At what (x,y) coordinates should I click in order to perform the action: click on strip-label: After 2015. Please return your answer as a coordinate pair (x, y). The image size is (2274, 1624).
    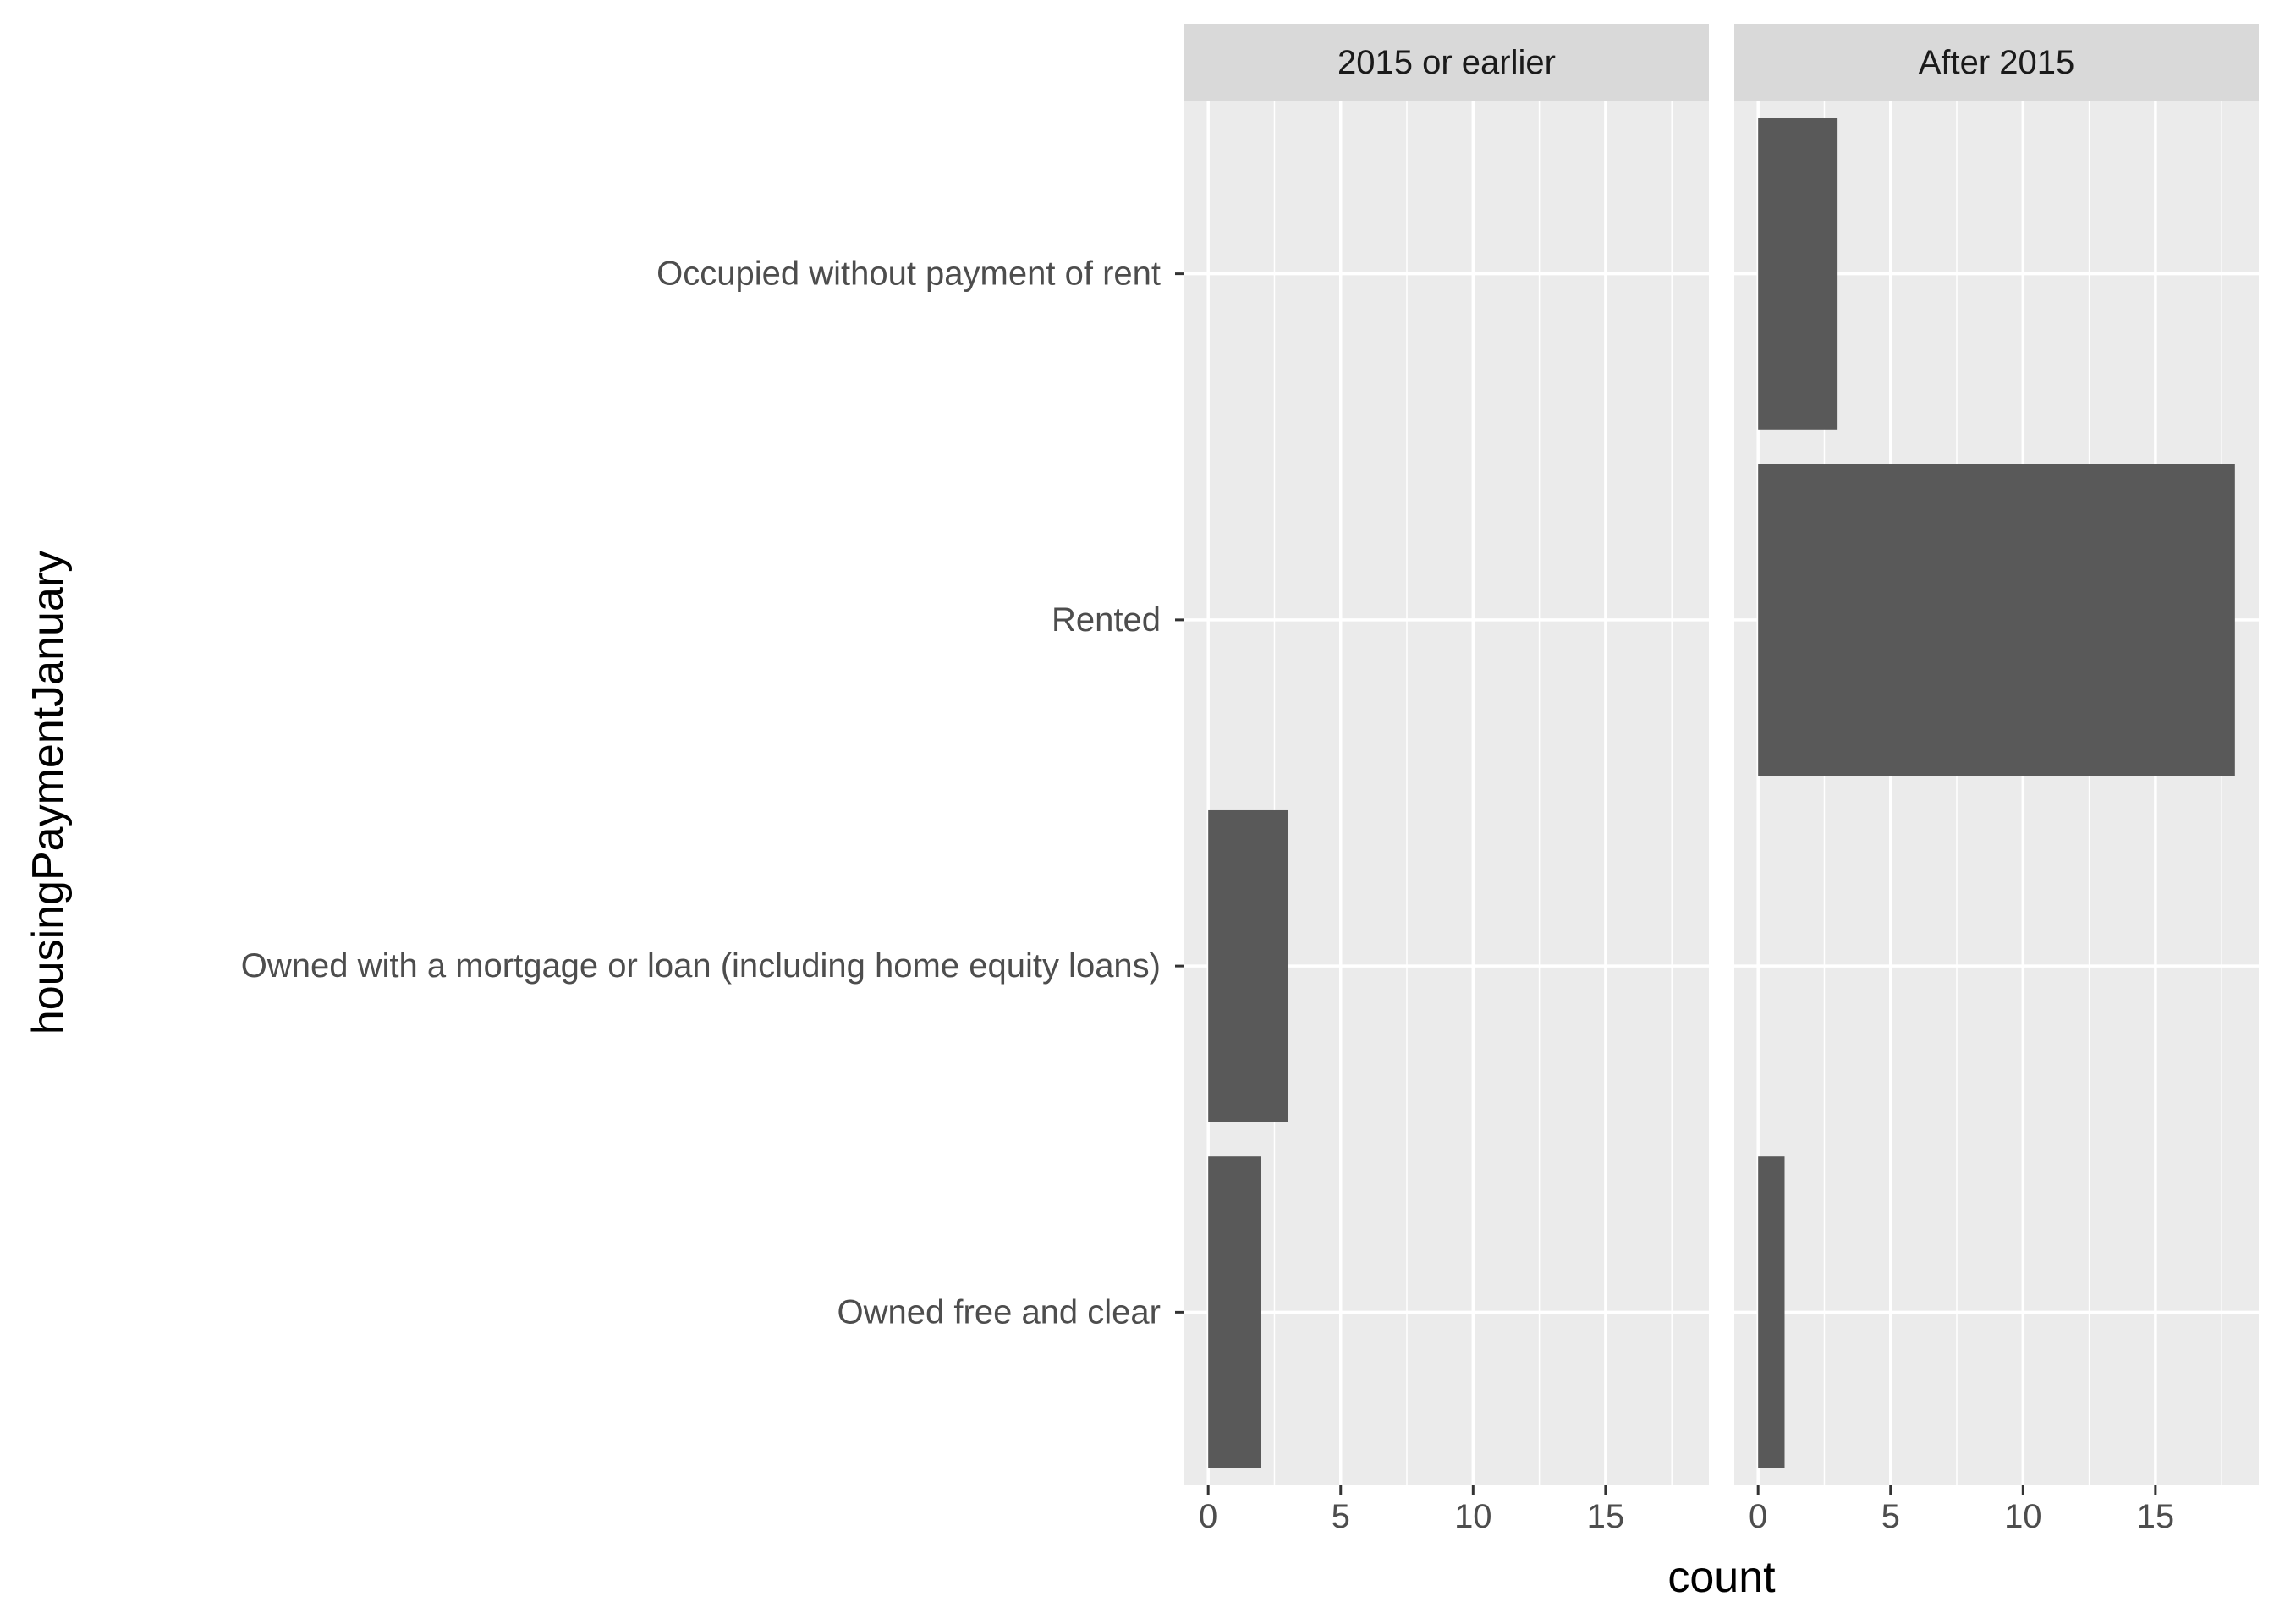
    Looking at the image, I should click on (1997, 63).